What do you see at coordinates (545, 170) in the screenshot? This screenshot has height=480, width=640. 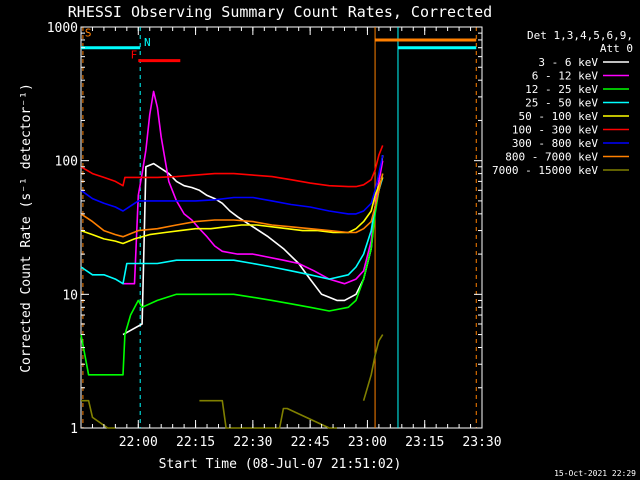 I see `legend-entry-label: 7000 - 15000 keV` at bounding box center [545, 170].